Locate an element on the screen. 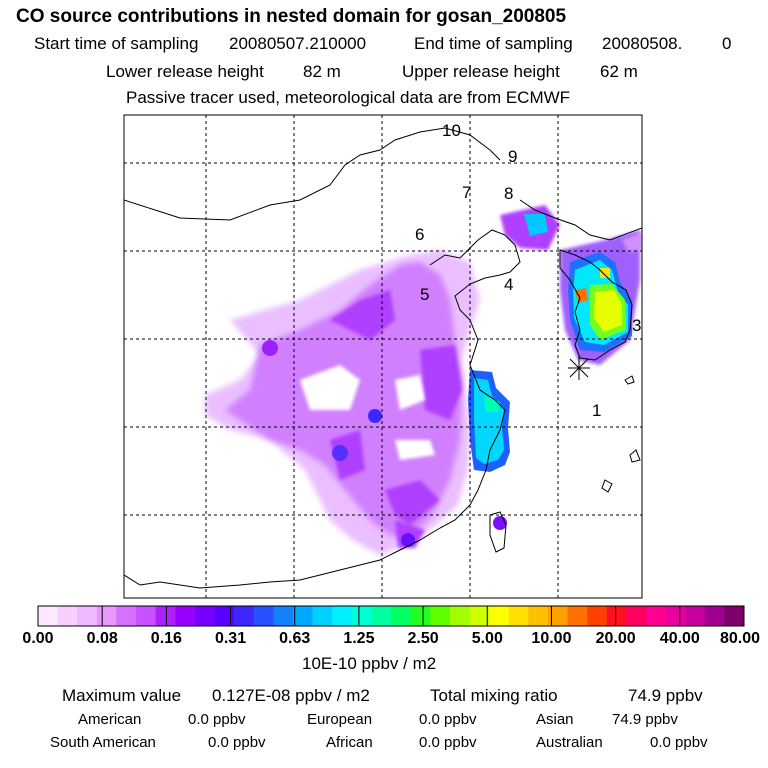  coastal-band-green is located at coordinates (492, 404).